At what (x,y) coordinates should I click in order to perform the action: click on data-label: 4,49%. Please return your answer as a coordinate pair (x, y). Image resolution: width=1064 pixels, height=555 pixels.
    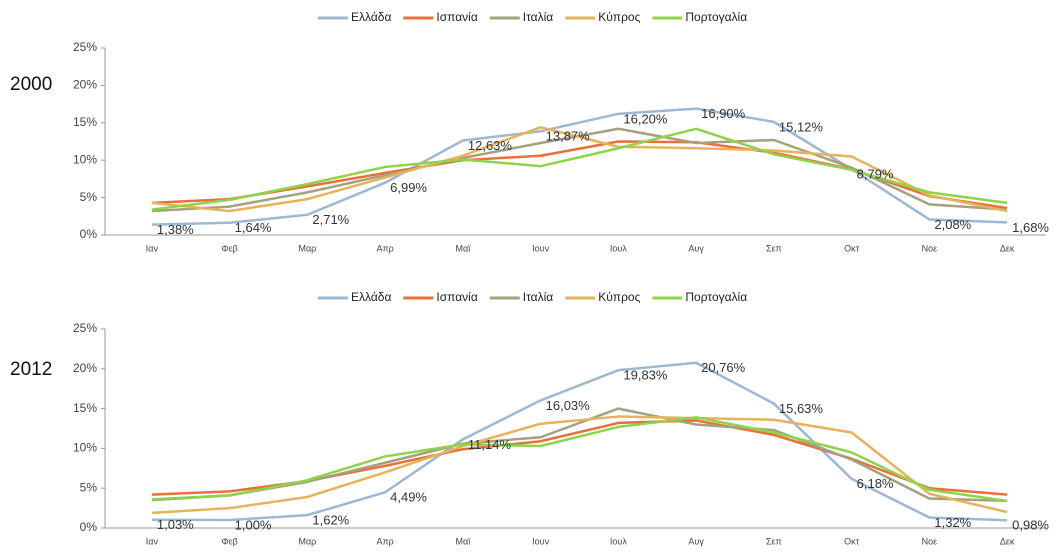
    Looking at the image, I should click on (408, 497).